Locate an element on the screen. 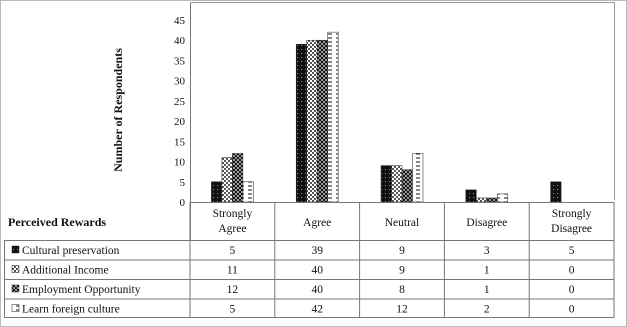 This screenshot has width=627, height=327. series-name: Learn foreign culture is located at coordinates (71, 310).